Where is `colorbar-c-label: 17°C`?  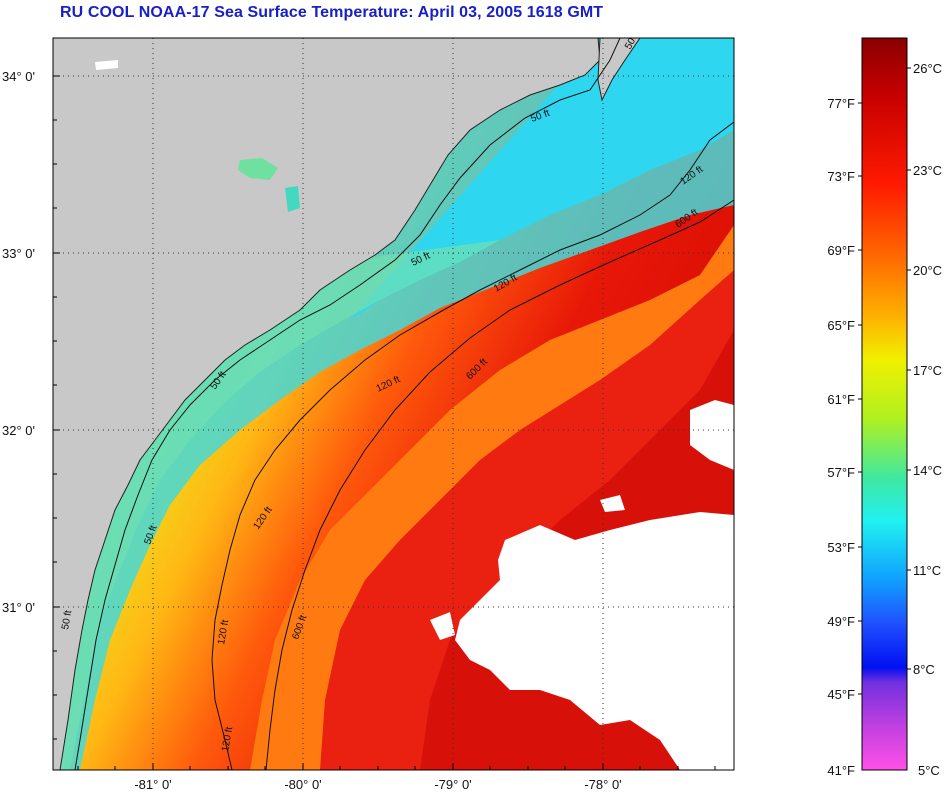 colorbar-c-label: 17°C is located at coordinates (927, 370).